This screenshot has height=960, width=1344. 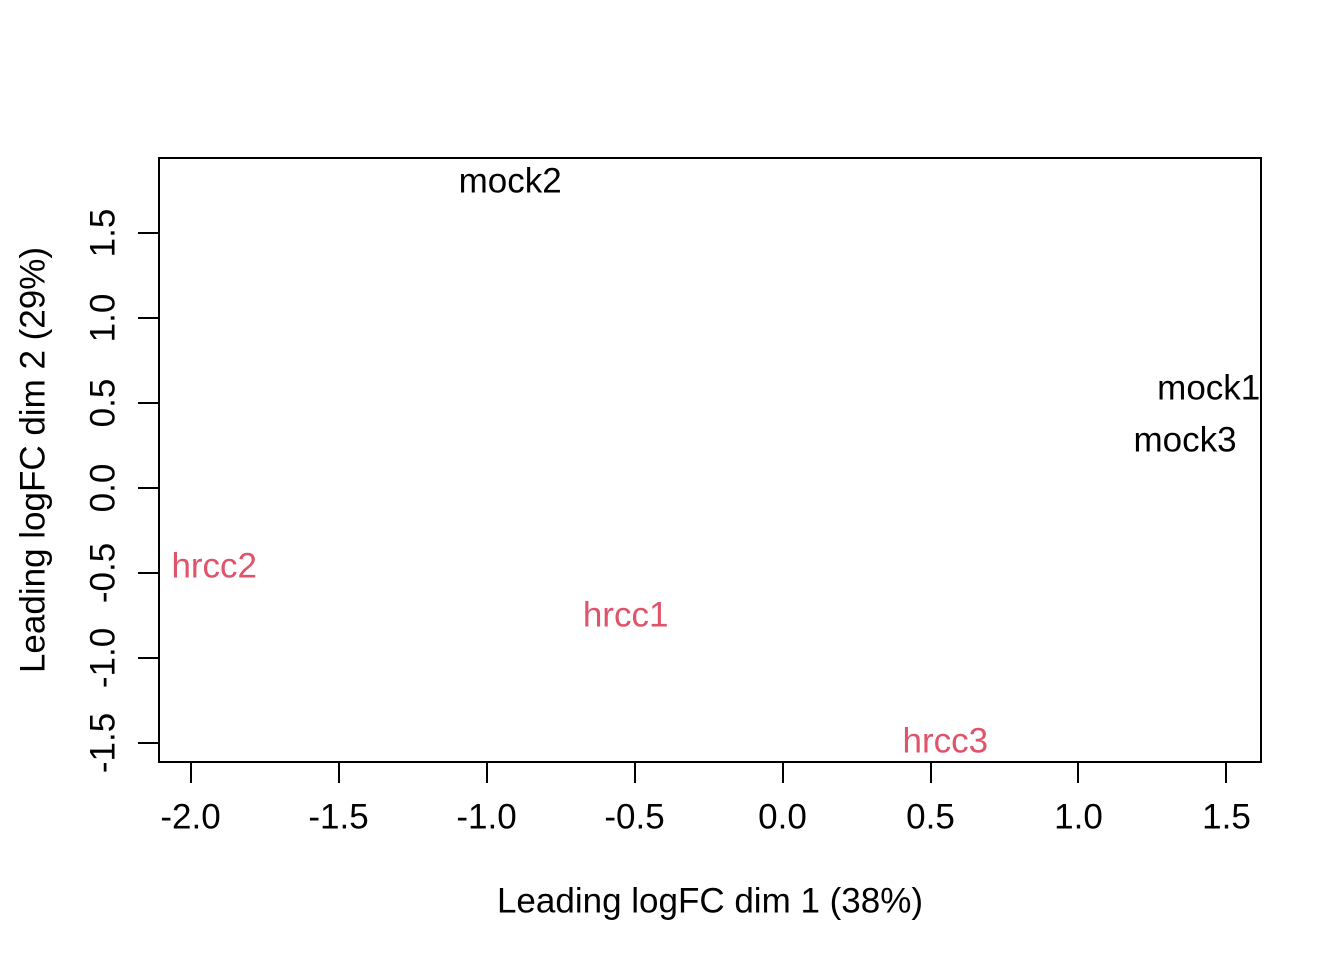 I want to click on x-tick-label: 0.0, so click(x=782, y=817).